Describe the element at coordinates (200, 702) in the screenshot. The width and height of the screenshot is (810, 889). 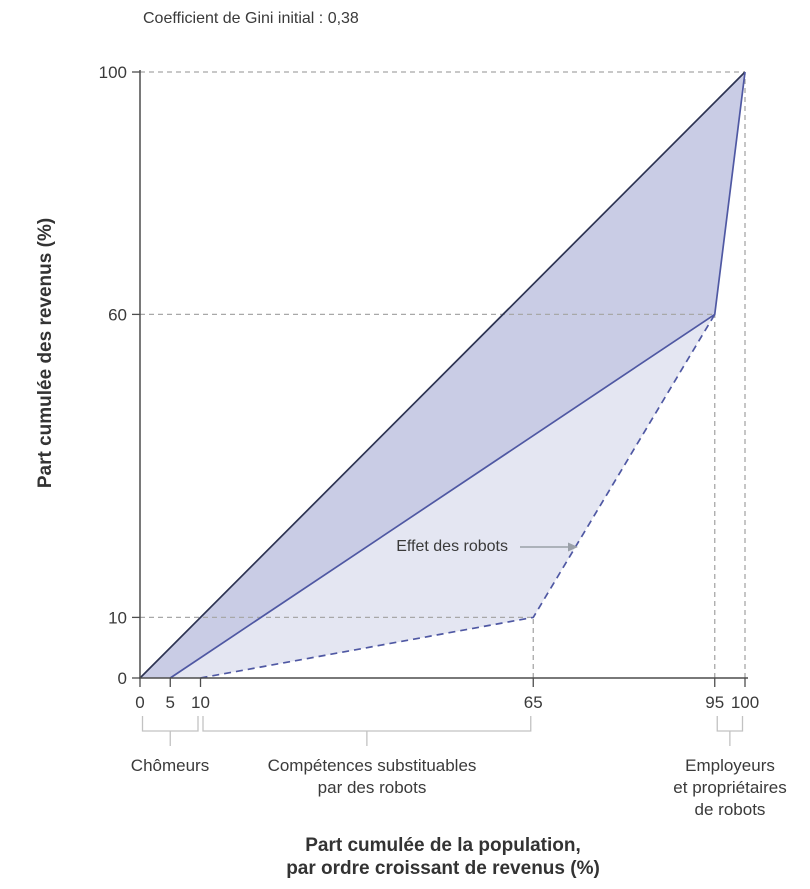
I see `x-tick-label-10: 10` at that location.